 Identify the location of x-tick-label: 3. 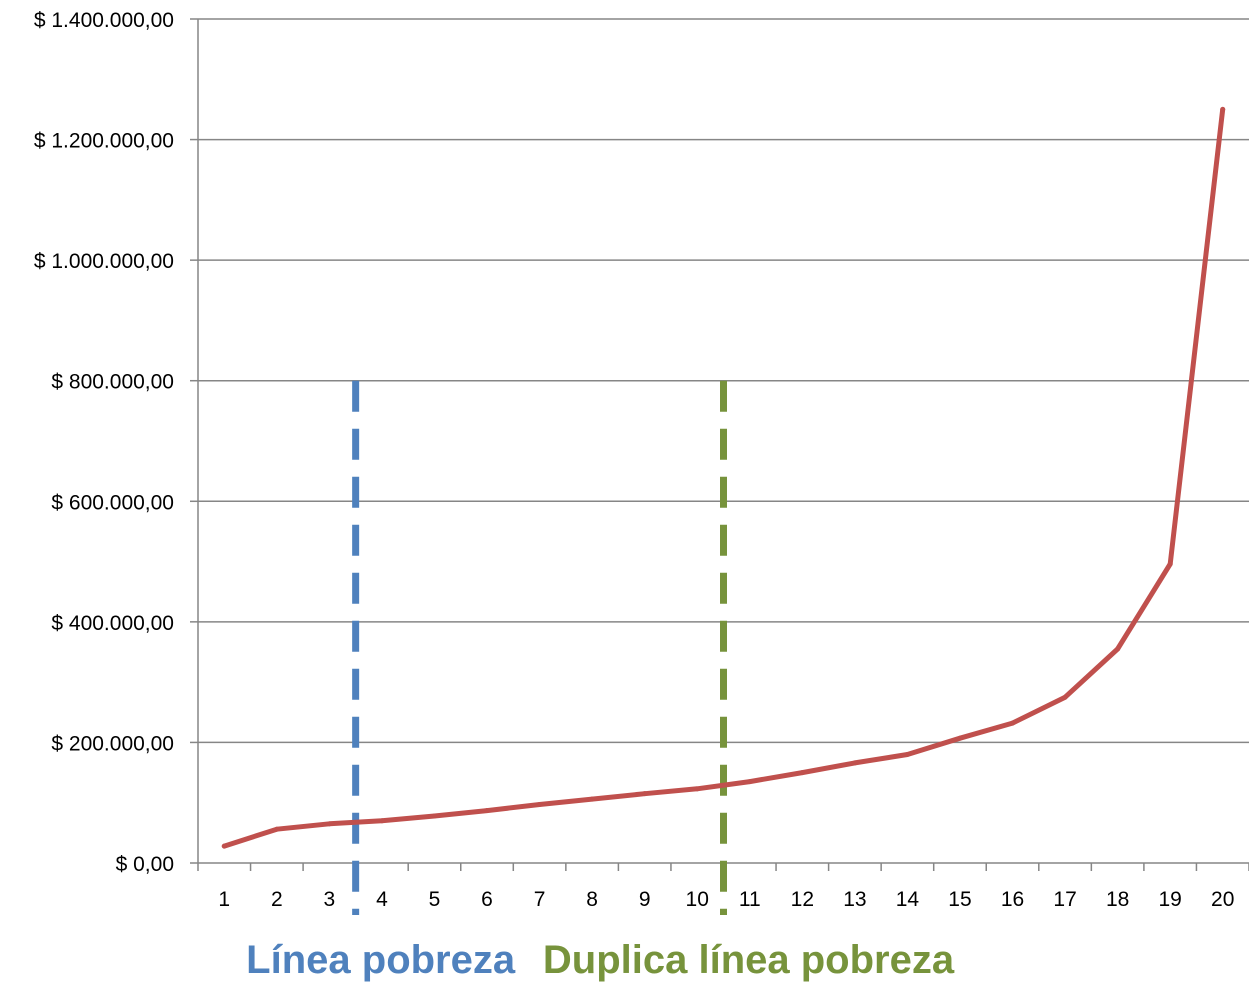
(330, 899).